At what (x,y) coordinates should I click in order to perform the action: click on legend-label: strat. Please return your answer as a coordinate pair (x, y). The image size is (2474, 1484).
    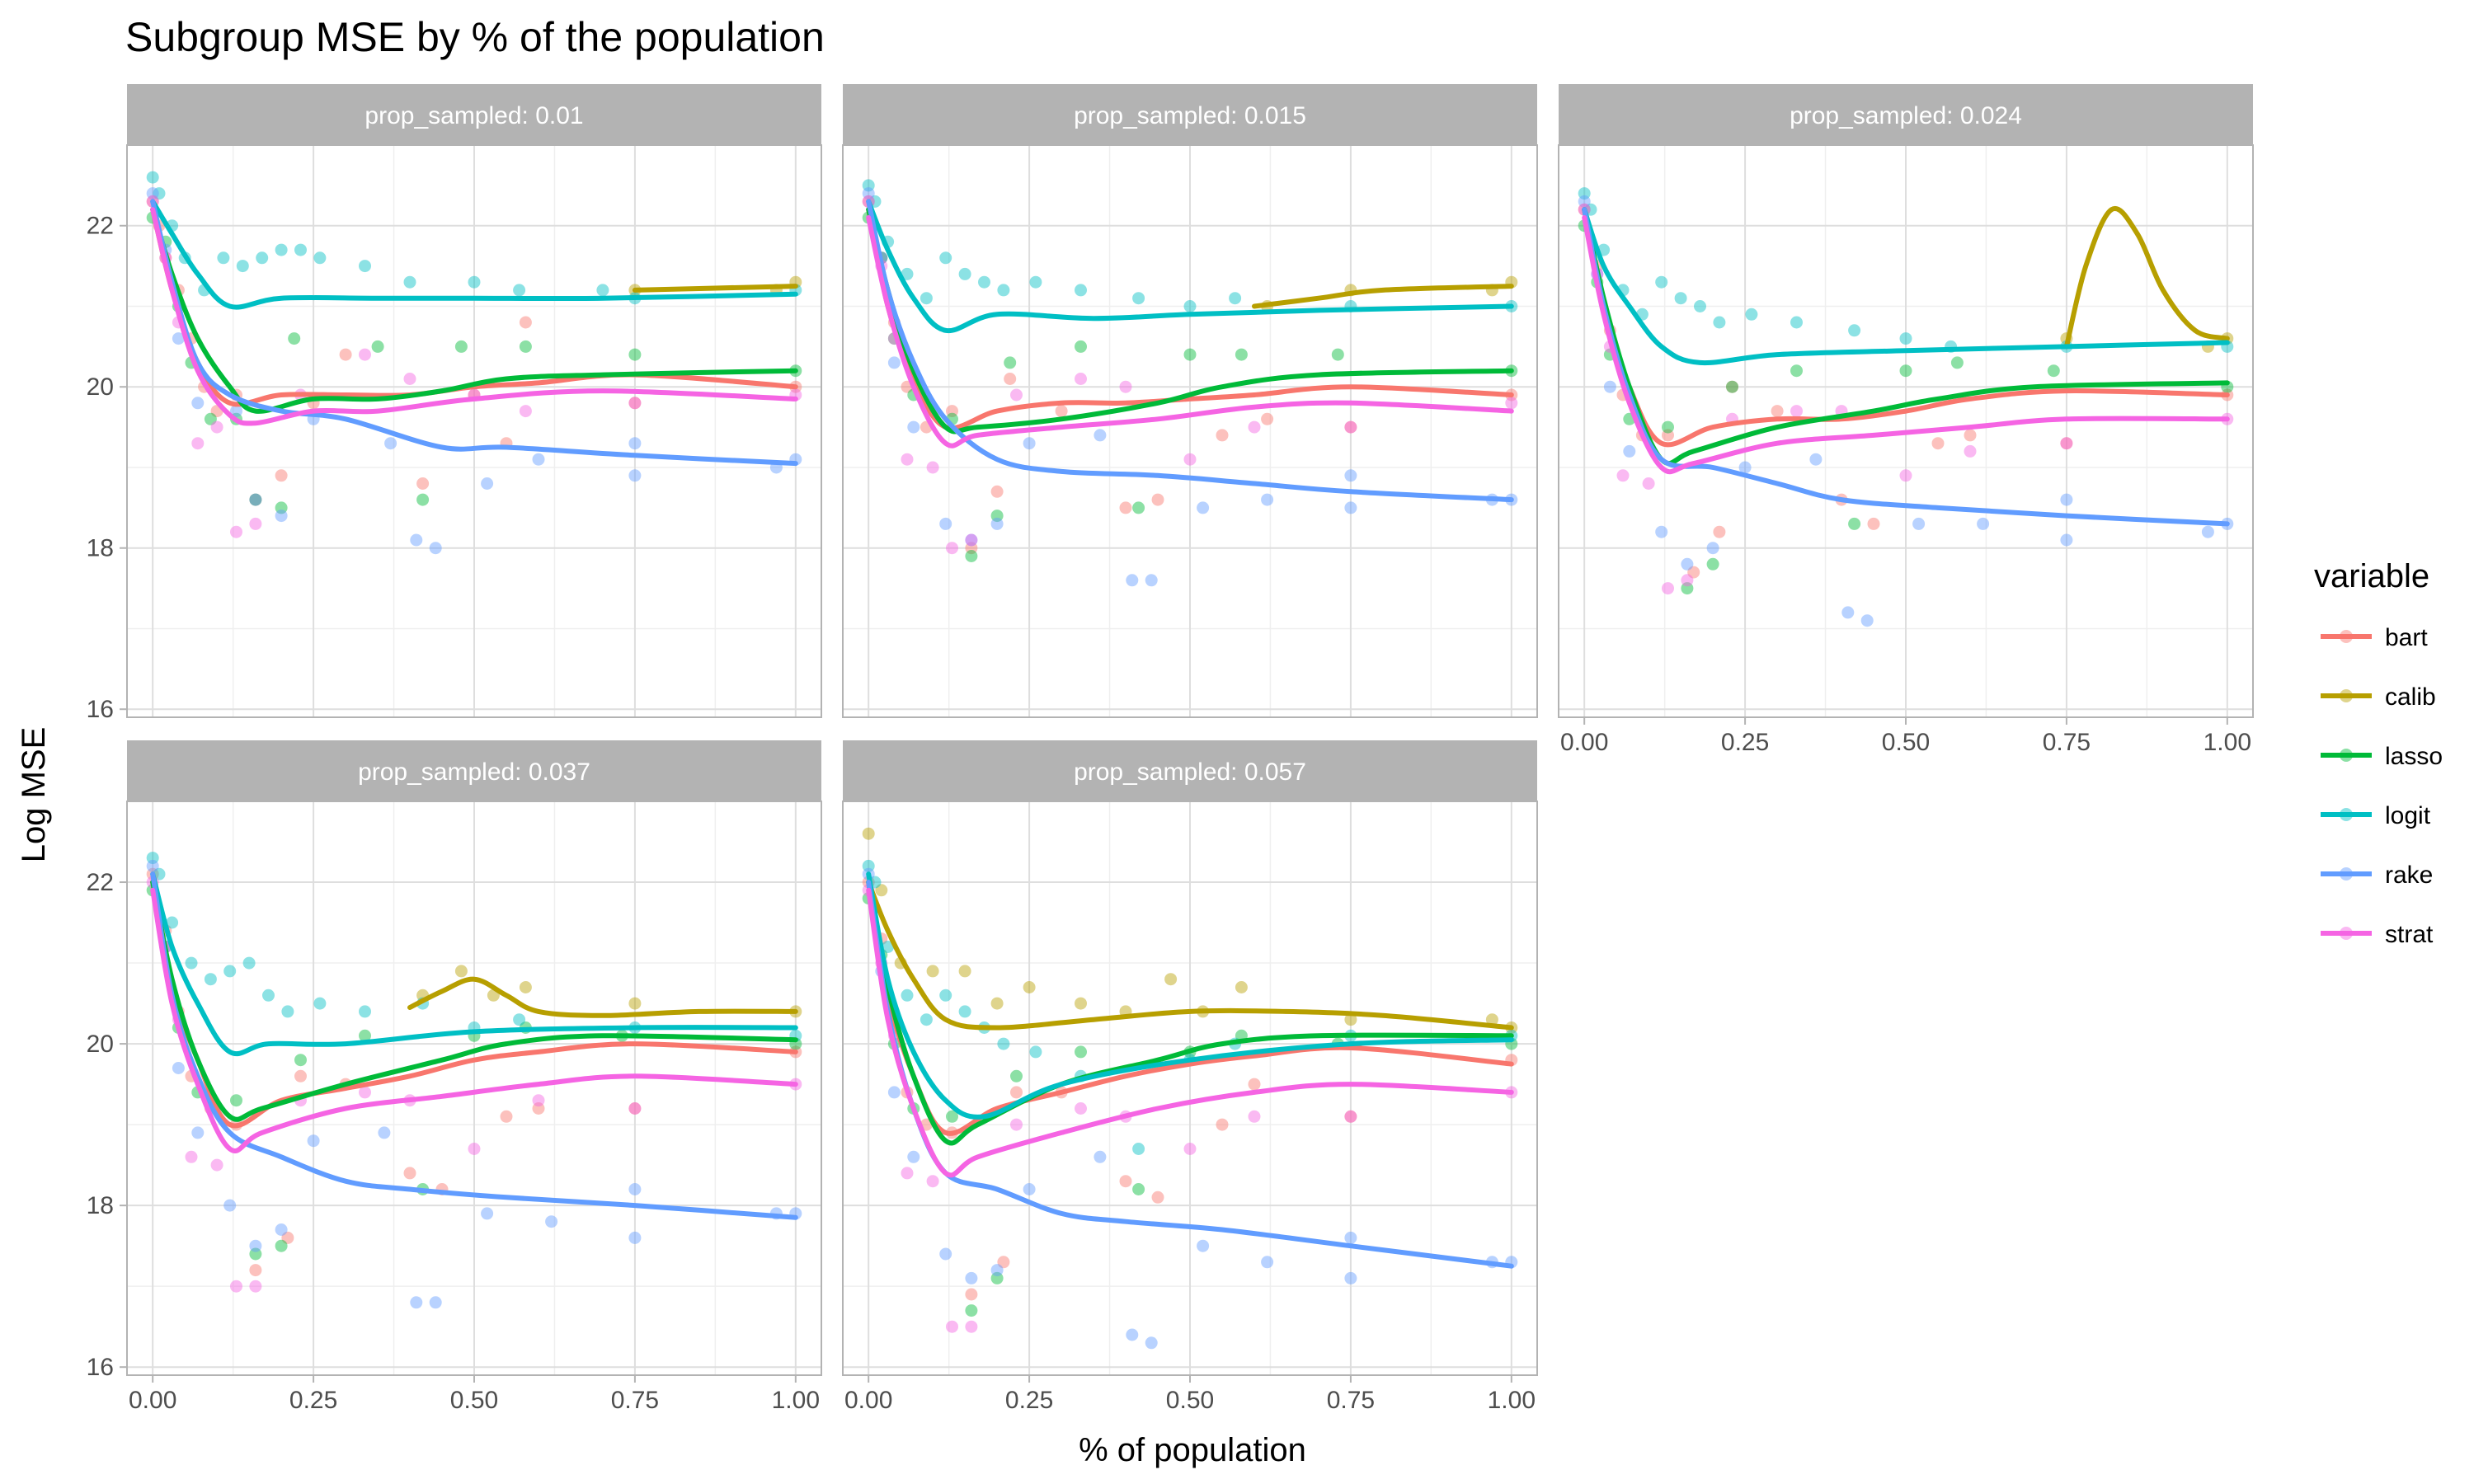
    Looking at the image, I should click on (2409, 934).